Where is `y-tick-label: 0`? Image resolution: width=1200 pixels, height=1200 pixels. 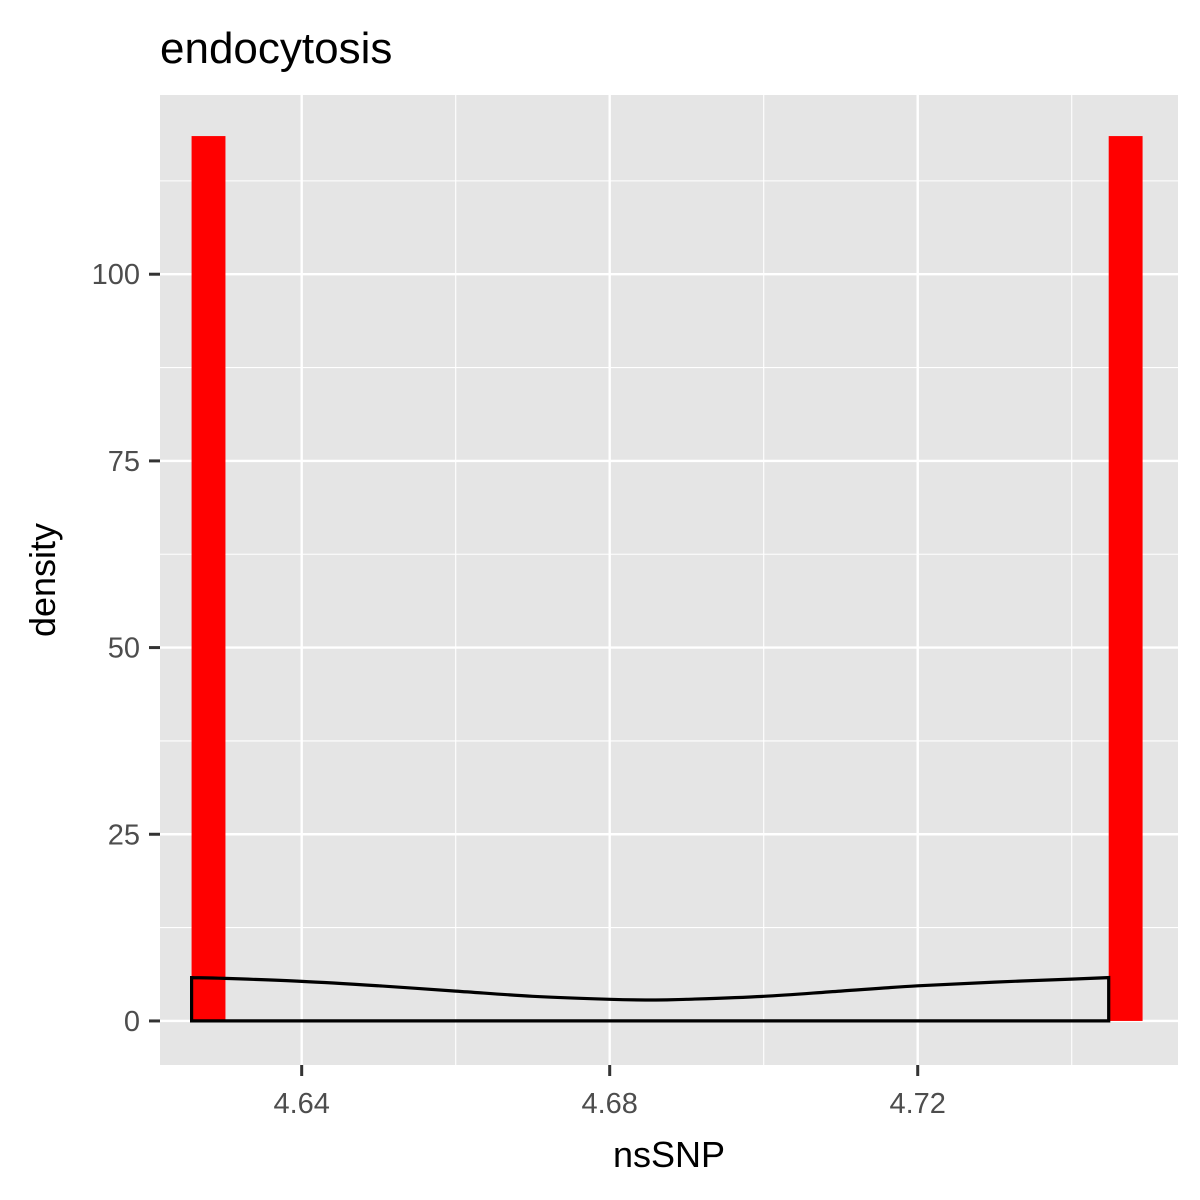 y-tick-label: 0 is located at coordinates (132, 1022).